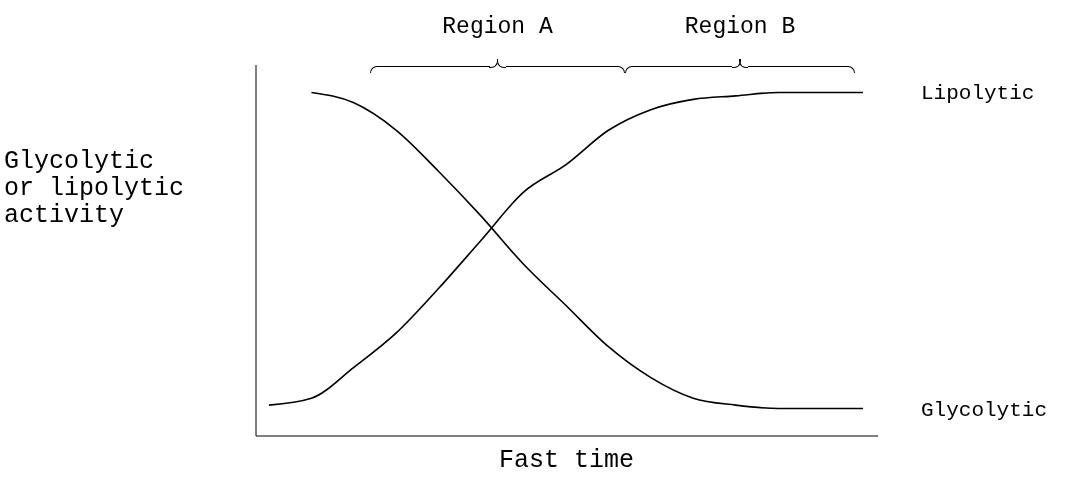 This screenshot has width=1072, height=480. What do you see at coordinates (984, 410) in the screenshot?
I see `text: Glycolytic` at bounding box center [984, 410].